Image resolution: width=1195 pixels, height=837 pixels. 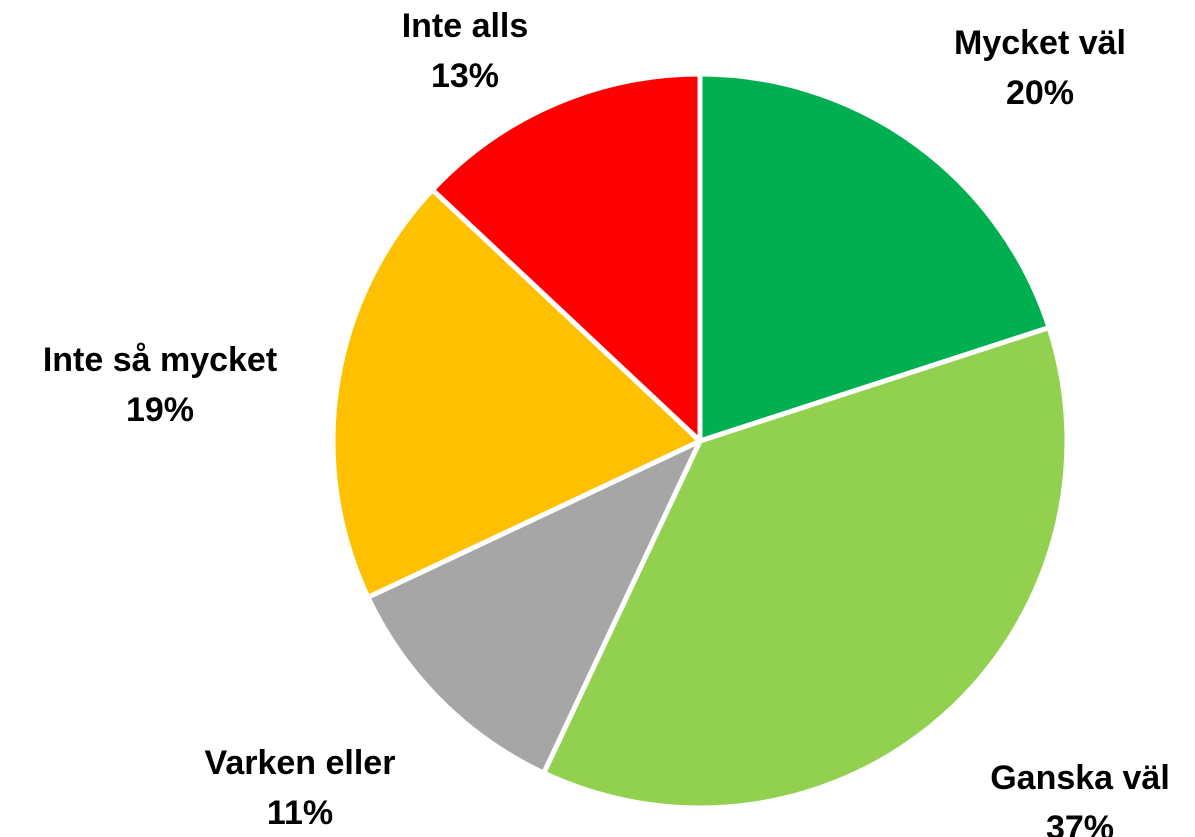 What do you see at coordinates (160, 410) in the screenshot?
I see `value-label: 19%` at bounding box center [160, 410].